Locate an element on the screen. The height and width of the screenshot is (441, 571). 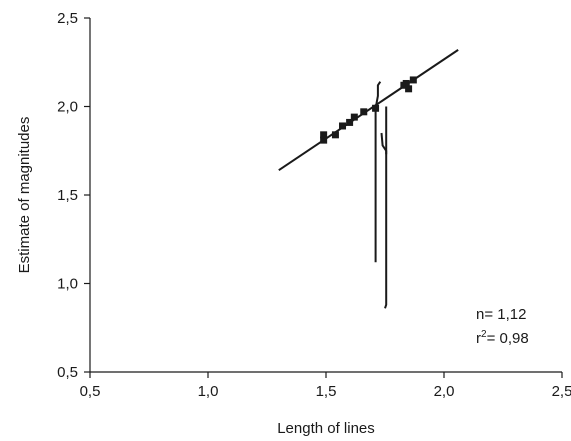
x-ticks: 0,5 1,0 1,5 2,0 2,5 is located at coordinates (325, 386).